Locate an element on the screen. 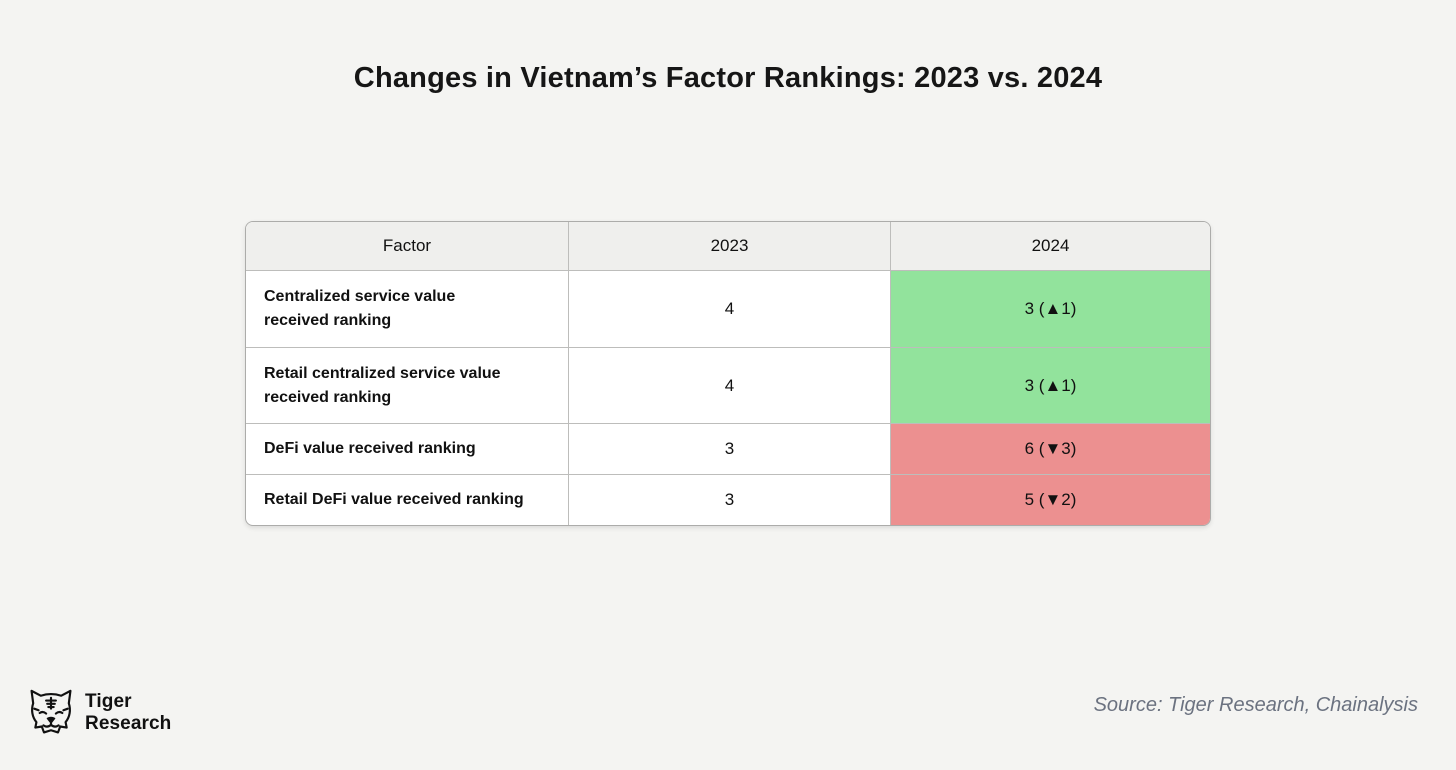 This screenshot has width=1456, height=770. factor-cell: DeFi value received ranking is located at coordinates (407, 448).